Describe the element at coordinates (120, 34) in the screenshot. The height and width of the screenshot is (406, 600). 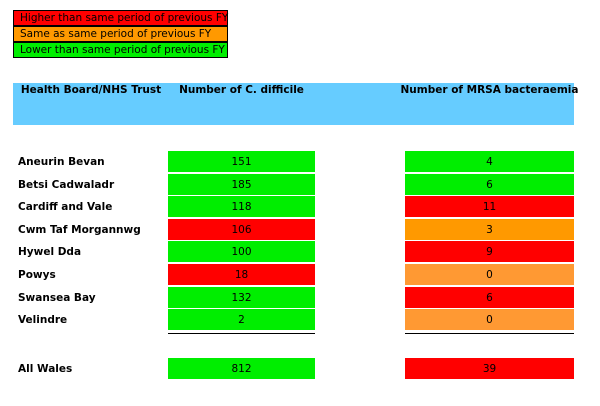
I see `legend-item: Same as same period of previous FY` at that location.